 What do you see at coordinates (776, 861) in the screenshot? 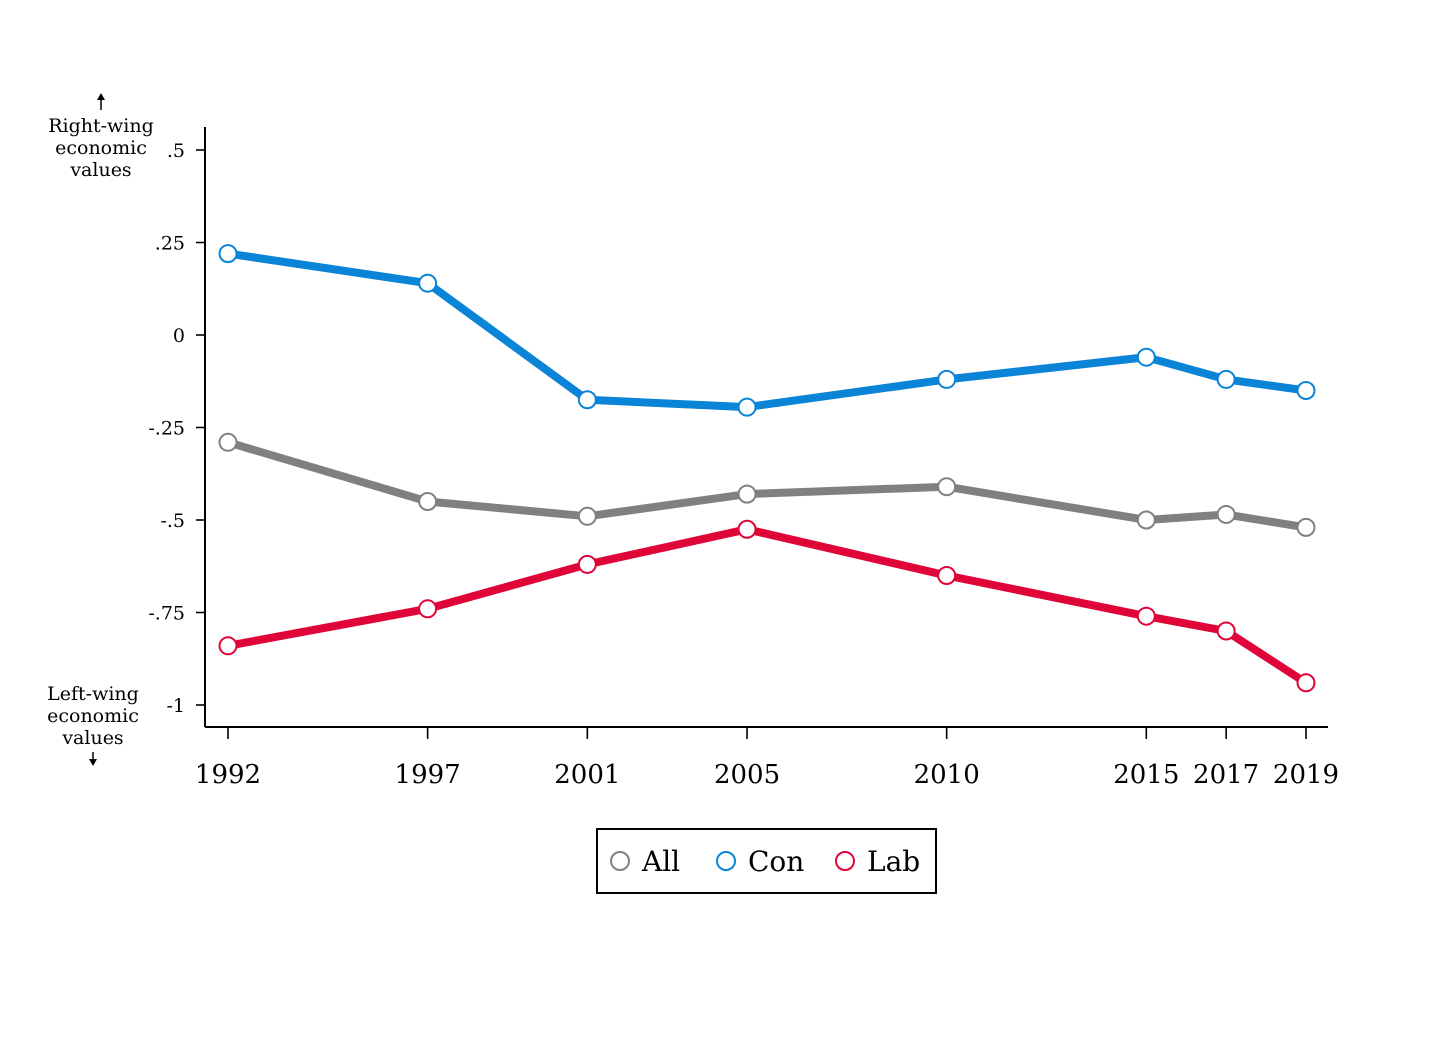
I see `legend-label-con: Con` at bounding box center [776, 861].